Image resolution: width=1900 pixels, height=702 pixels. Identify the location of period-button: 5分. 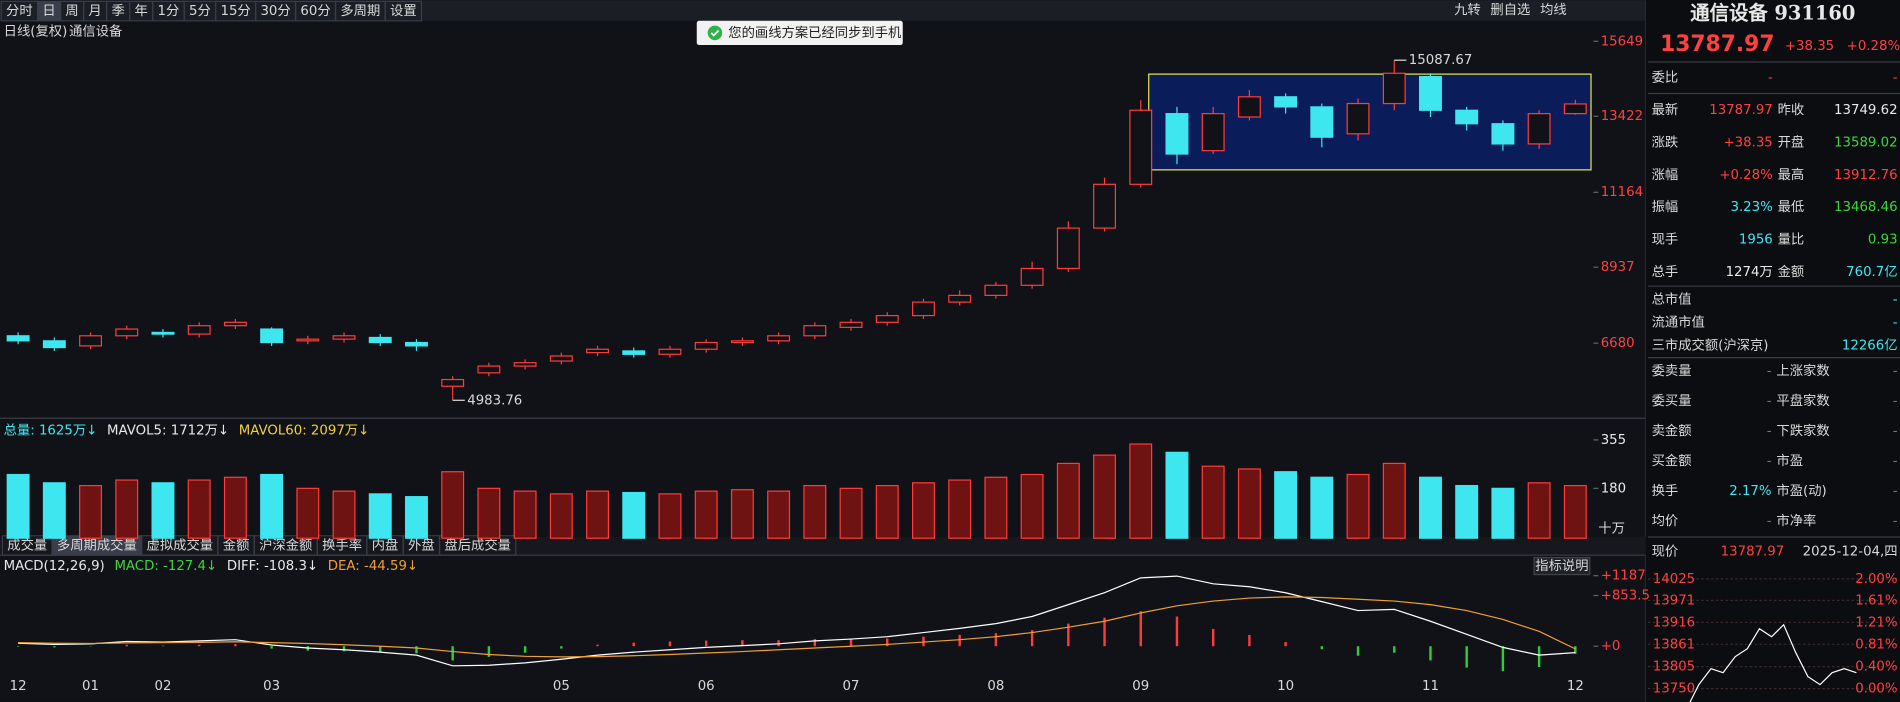
(200, 11).